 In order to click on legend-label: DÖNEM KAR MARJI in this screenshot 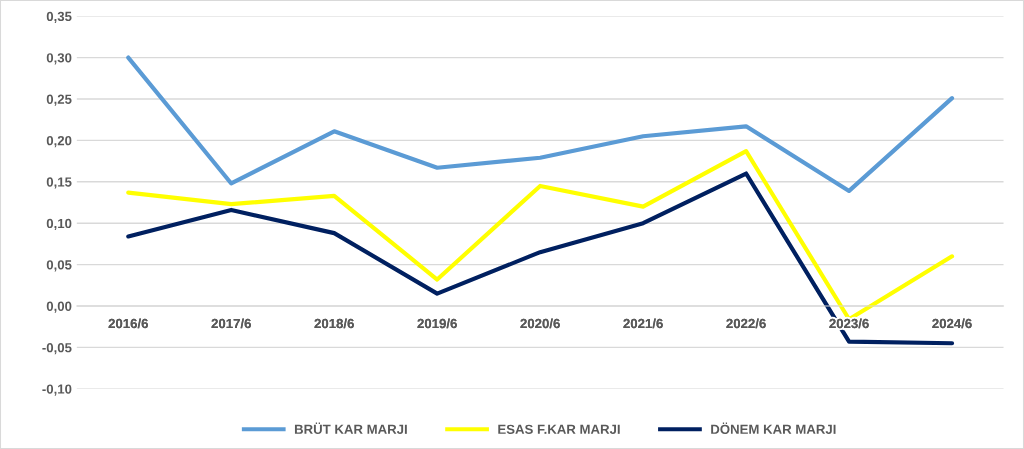, I will do `click(773, 428)`.